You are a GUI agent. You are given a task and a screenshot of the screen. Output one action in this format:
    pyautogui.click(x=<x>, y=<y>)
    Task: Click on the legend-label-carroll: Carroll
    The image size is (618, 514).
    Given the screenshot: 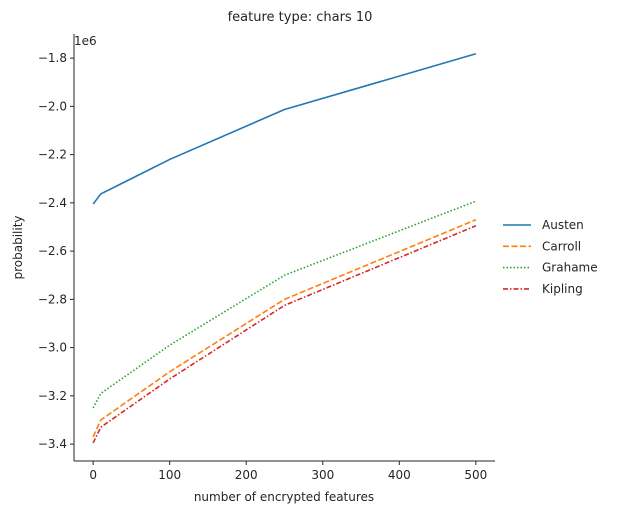 What is the action you would take?
    pyautogui.click(x=561, y=246)
    